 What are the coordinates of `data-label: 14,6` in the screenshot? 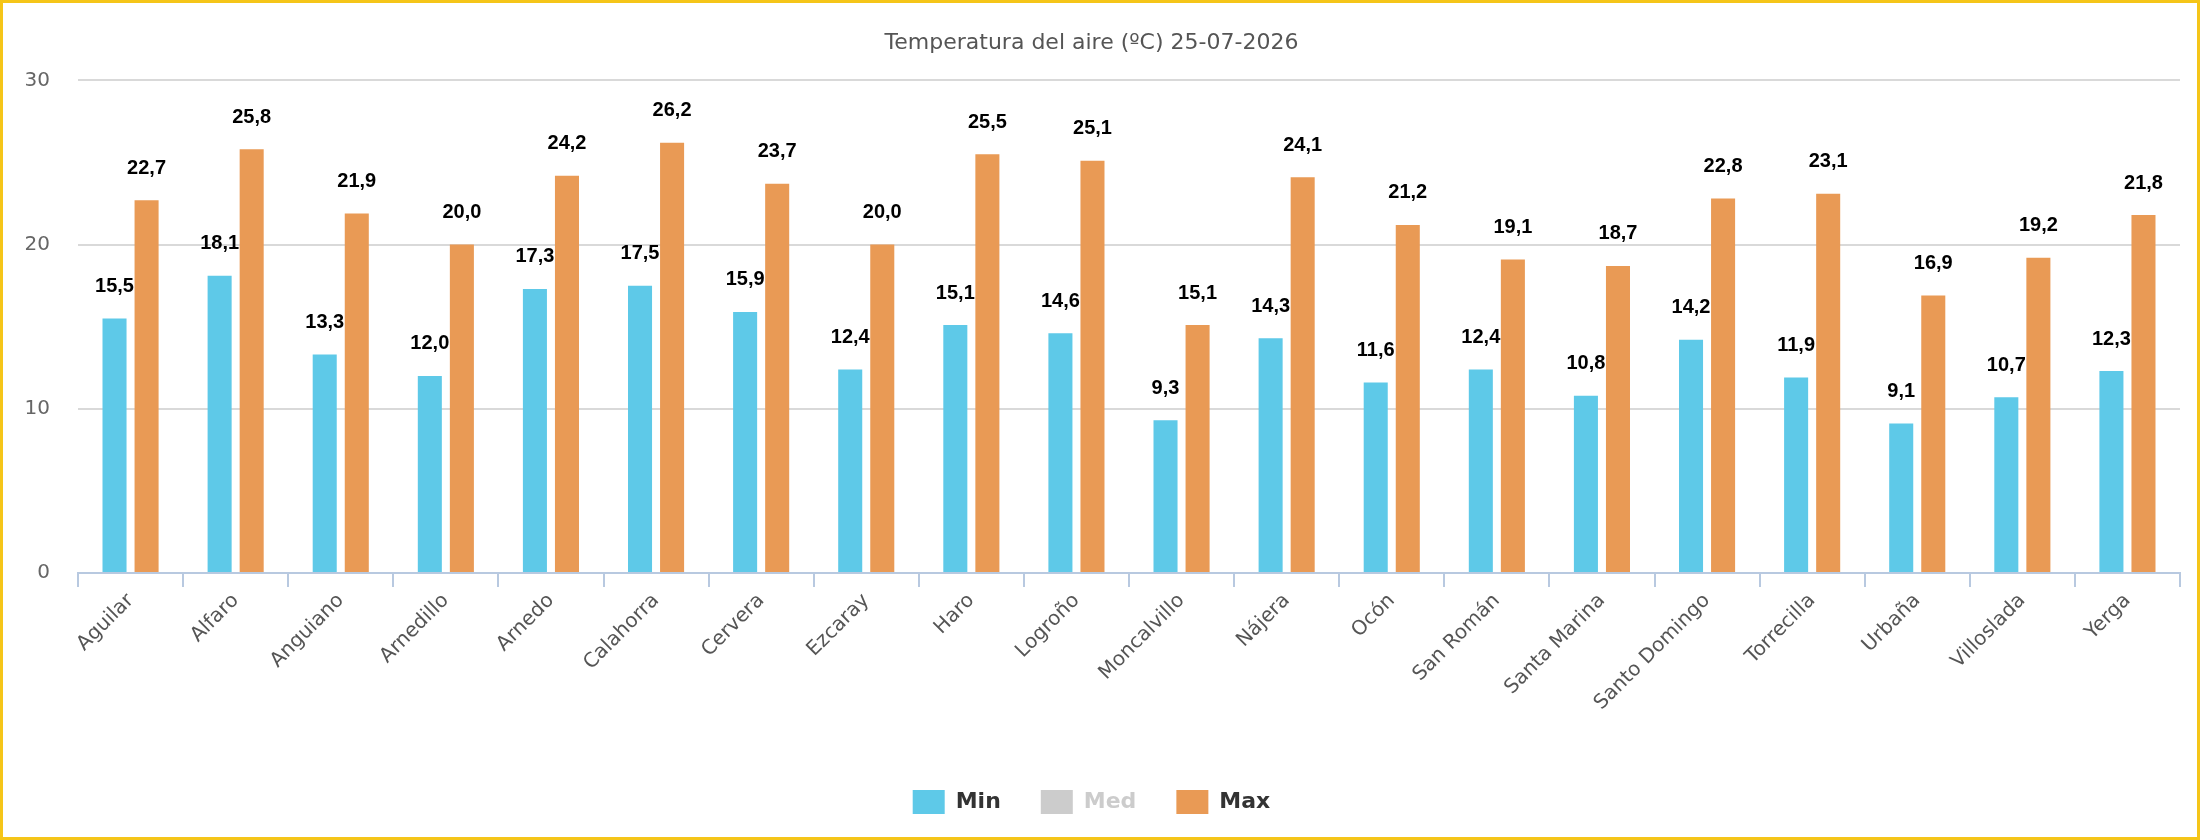 It's located at (1060, 299).